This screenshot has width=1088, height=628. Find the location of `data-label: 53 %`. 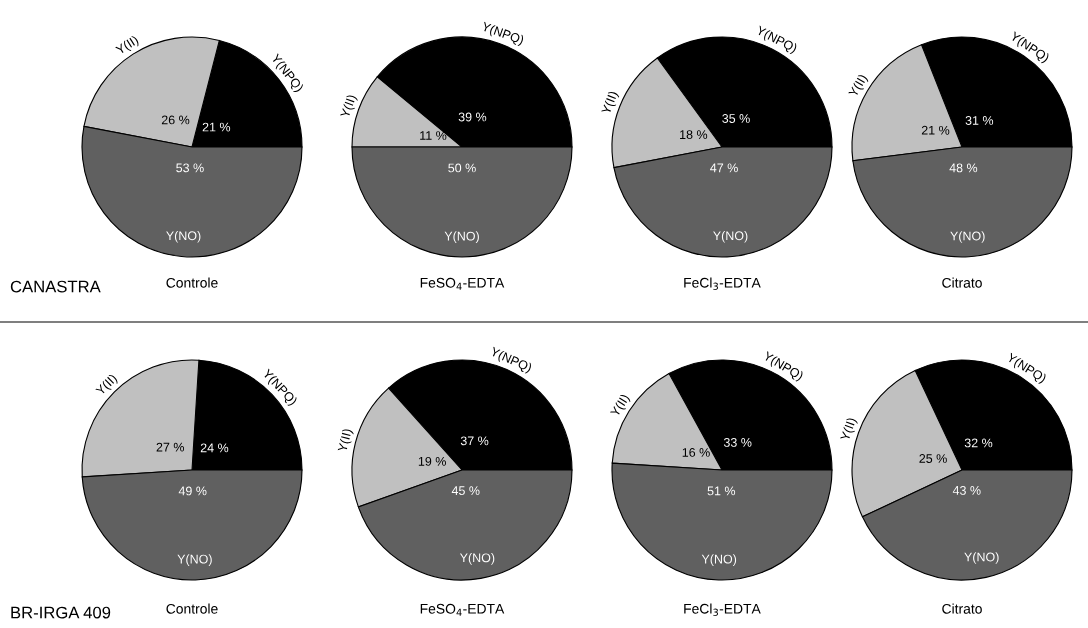

data-label: 53 % is located at coordinates (190, 168).